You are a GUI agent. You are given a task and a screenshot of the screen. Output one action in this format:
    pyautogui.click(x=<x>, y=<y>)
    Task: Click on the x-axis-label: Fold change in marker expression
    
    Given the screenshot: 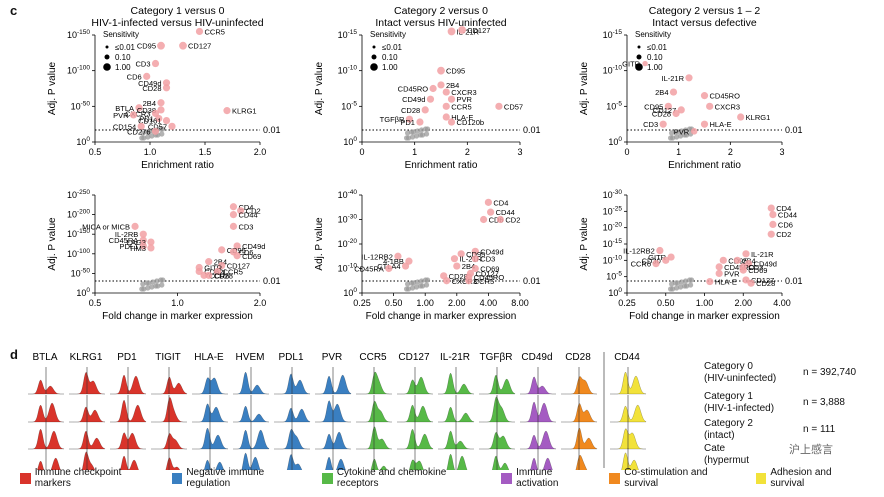 What is the action you would take?
    pyautogui.click(x=441, y=316)
    